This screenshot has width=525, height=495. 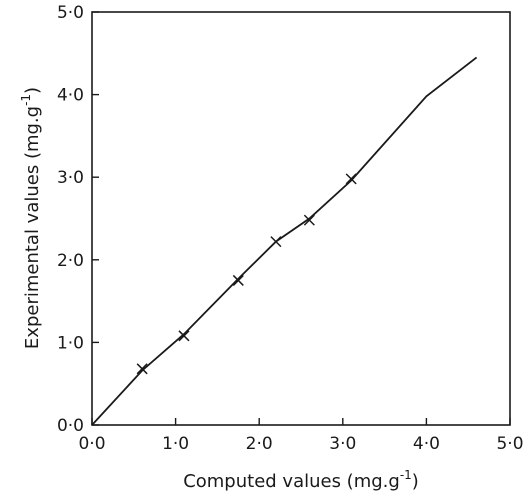 I want to click on y-tick-label: 0·0, so click(x=70, y=426).